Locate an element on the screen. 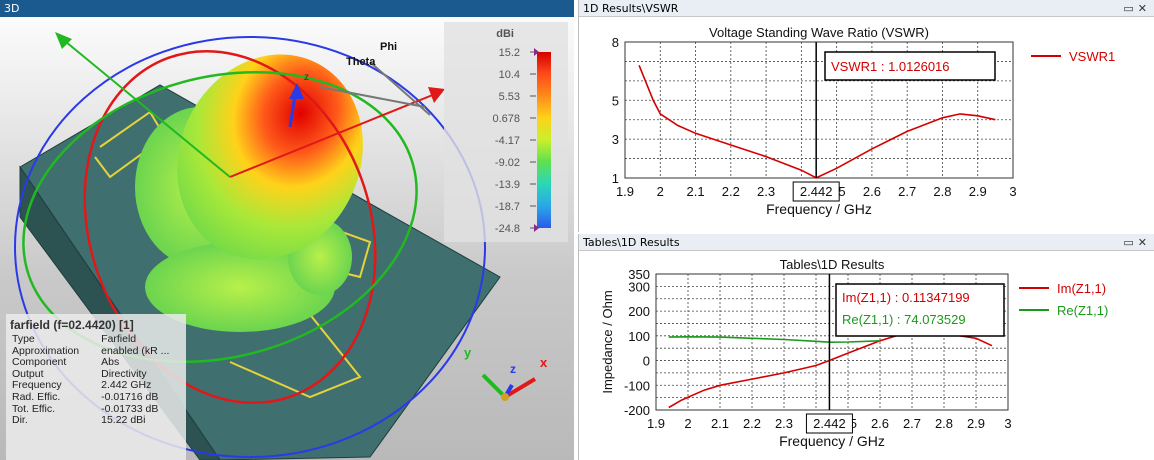  colorbar-tick-label: 15.2 is located at coordinates (509, 53).